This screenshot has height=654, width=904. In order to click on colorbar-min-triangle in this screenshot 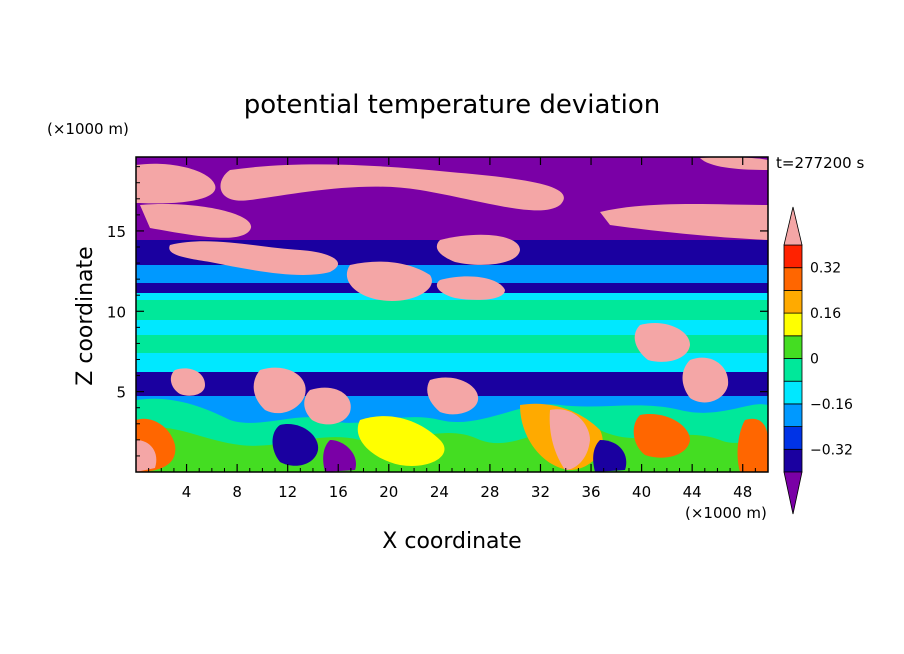, I will do `click(793, 493)`.